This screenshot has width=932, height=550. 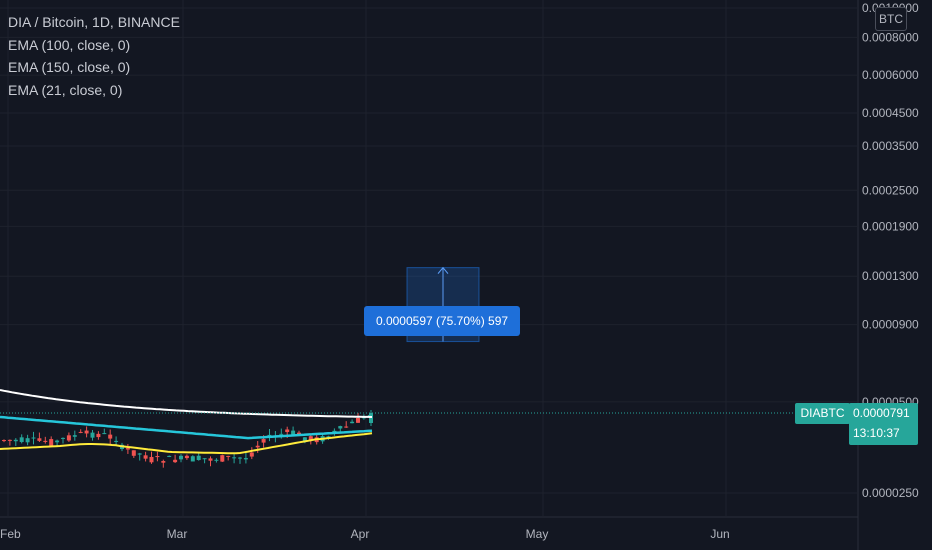 I want to click on ema-21-line, so click(x=186, y=443).